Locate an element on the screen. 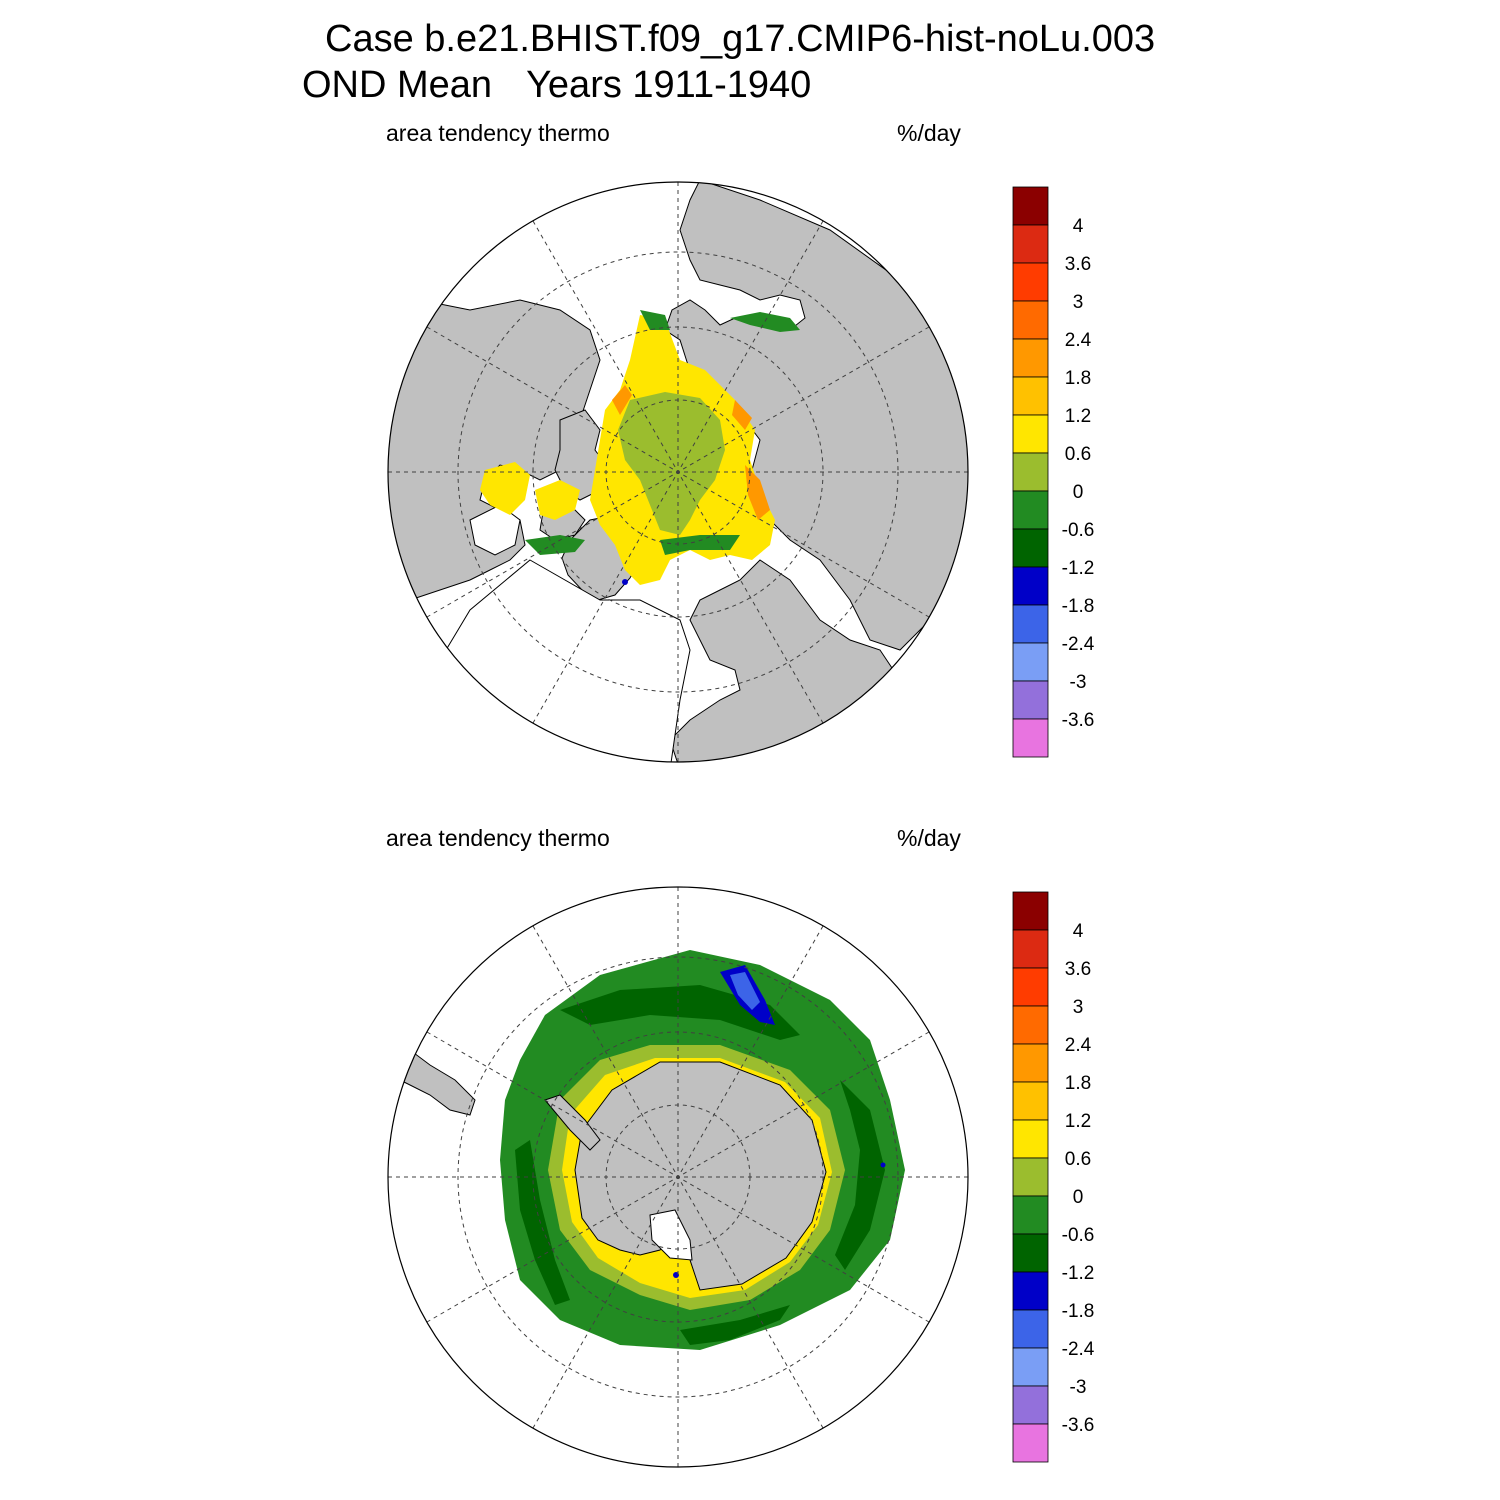 The height and width of the screenshot is (1500, 1500). south-colorbar-level-label: 4 is located at coordinates (1078, 931).